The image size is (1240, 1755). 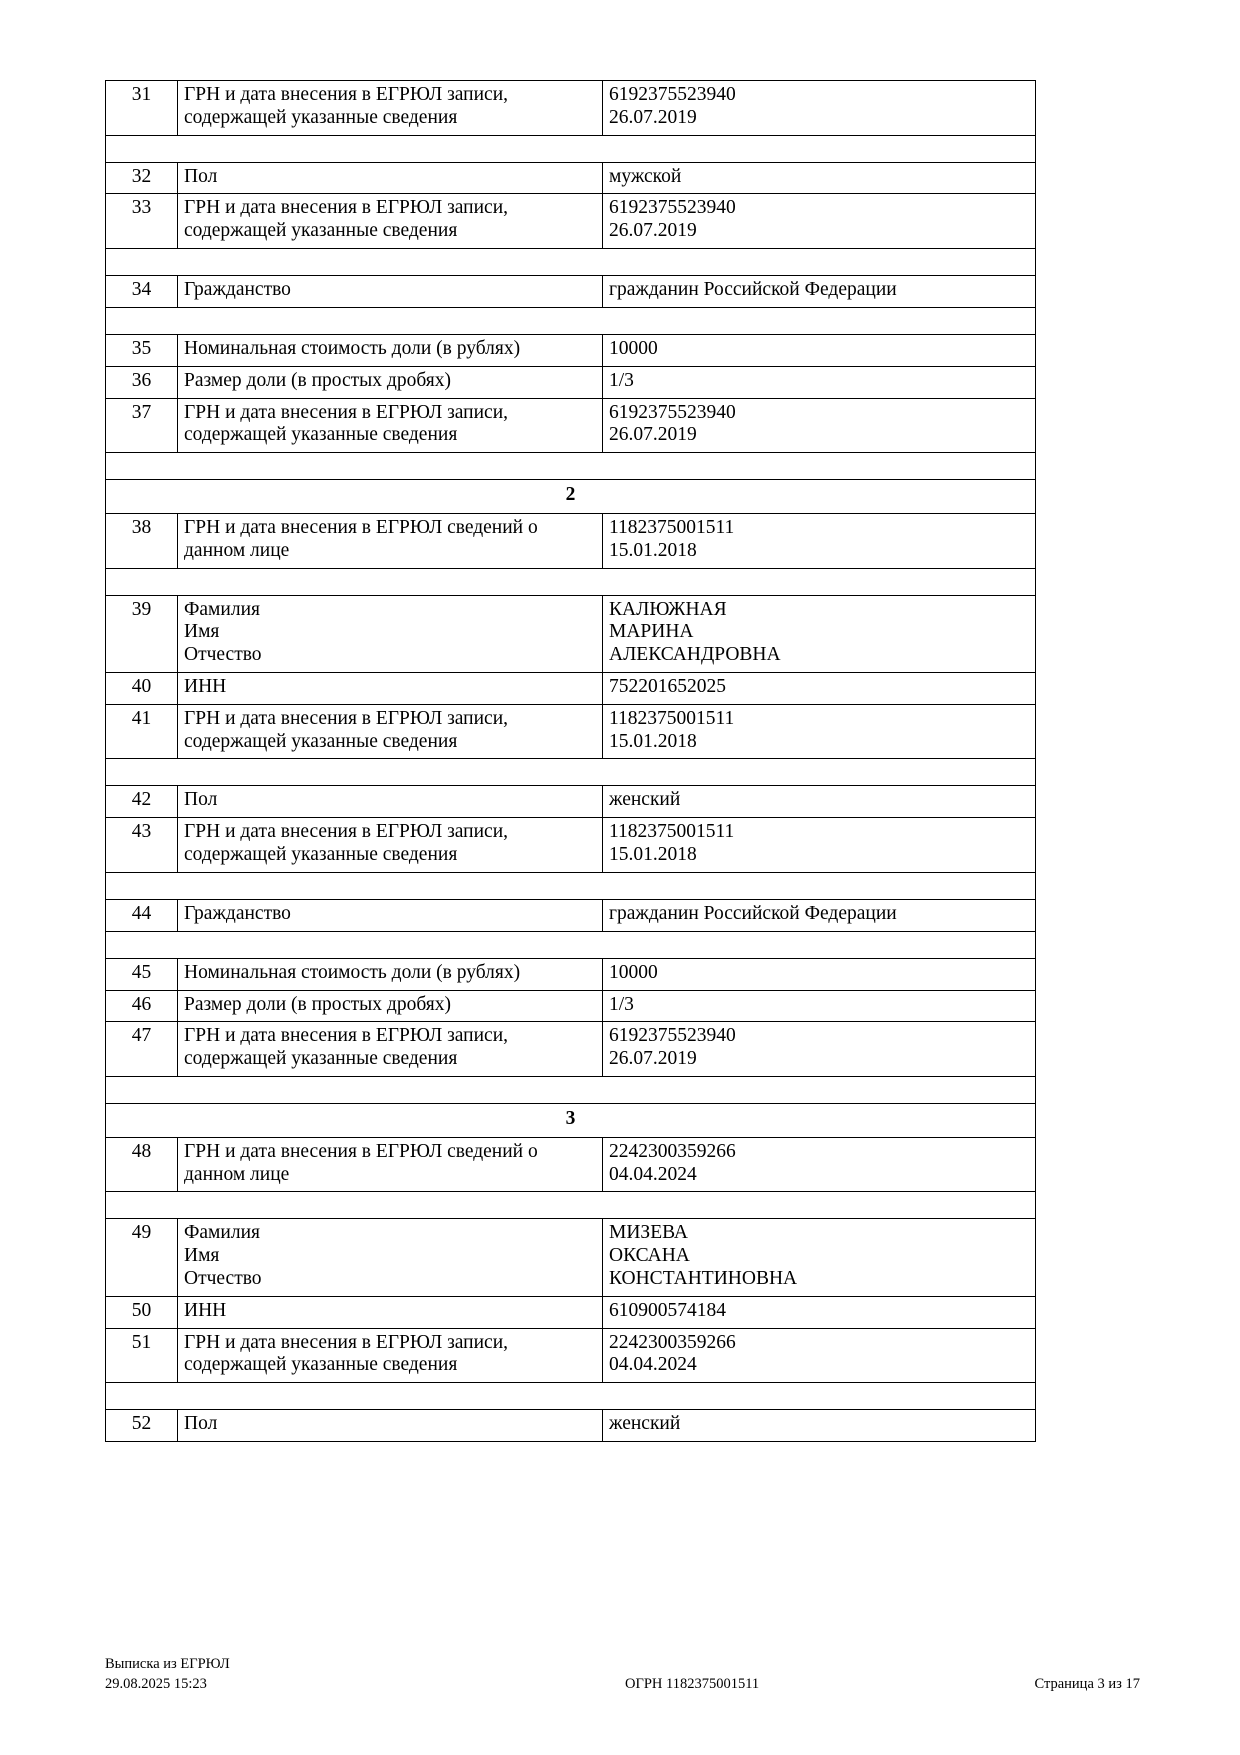 What do you see at coordinates (703, 1278) in the screenshot?
I see `row-value-line: КОНСТАНТИНОВНА` at bounding box center [703, 1278].